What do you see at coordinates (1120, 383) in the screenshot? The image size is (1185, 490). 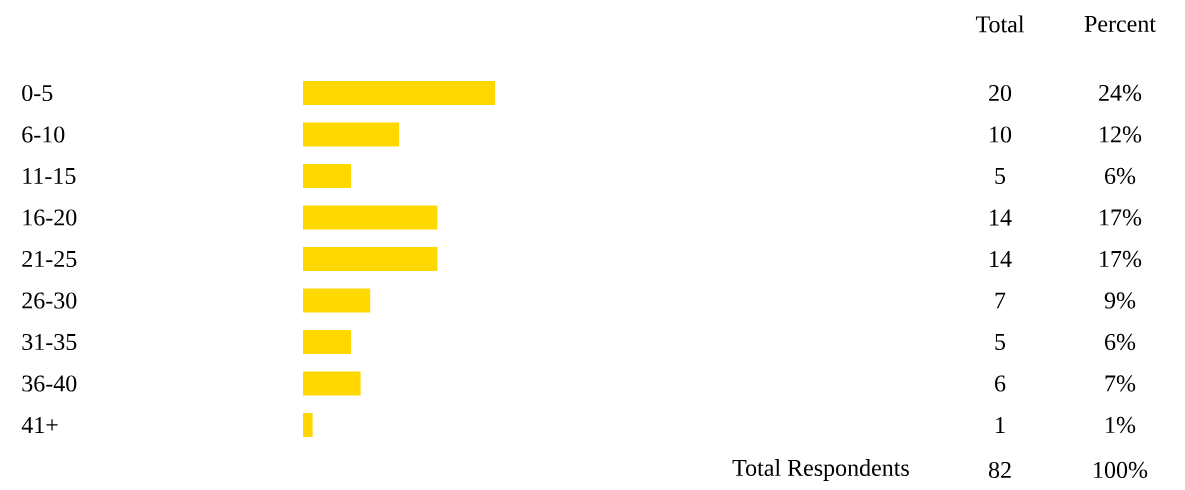 I see `text: 7%` at bounding box center [1120, 383].